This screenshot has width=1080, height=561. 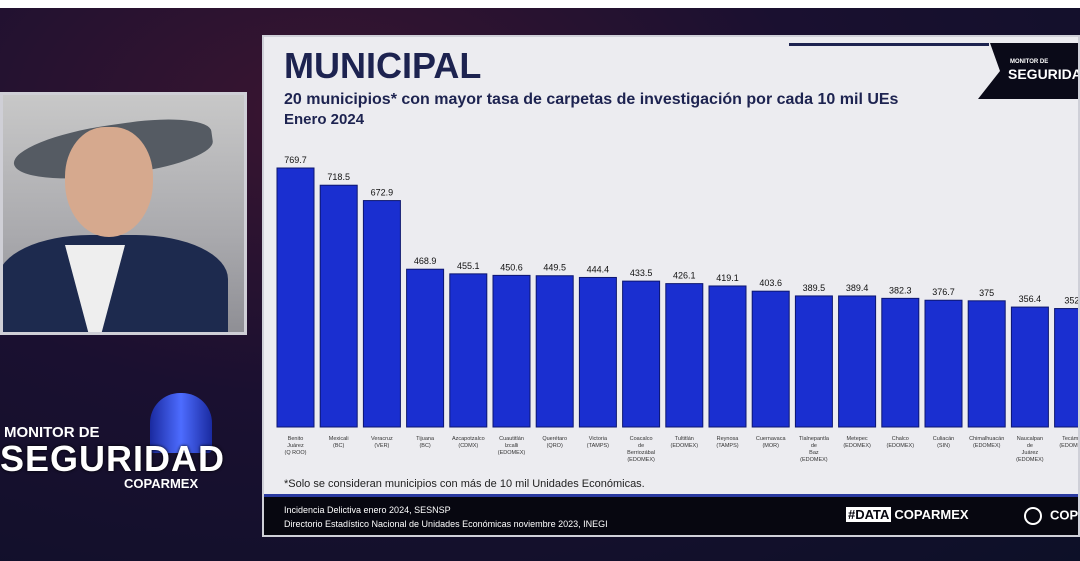 What do you see at coordinates (685, 442) in the screenshot?
I see `x-tick-label: Tultitlán (EDOMEX)` at bounding box center [685, 442].